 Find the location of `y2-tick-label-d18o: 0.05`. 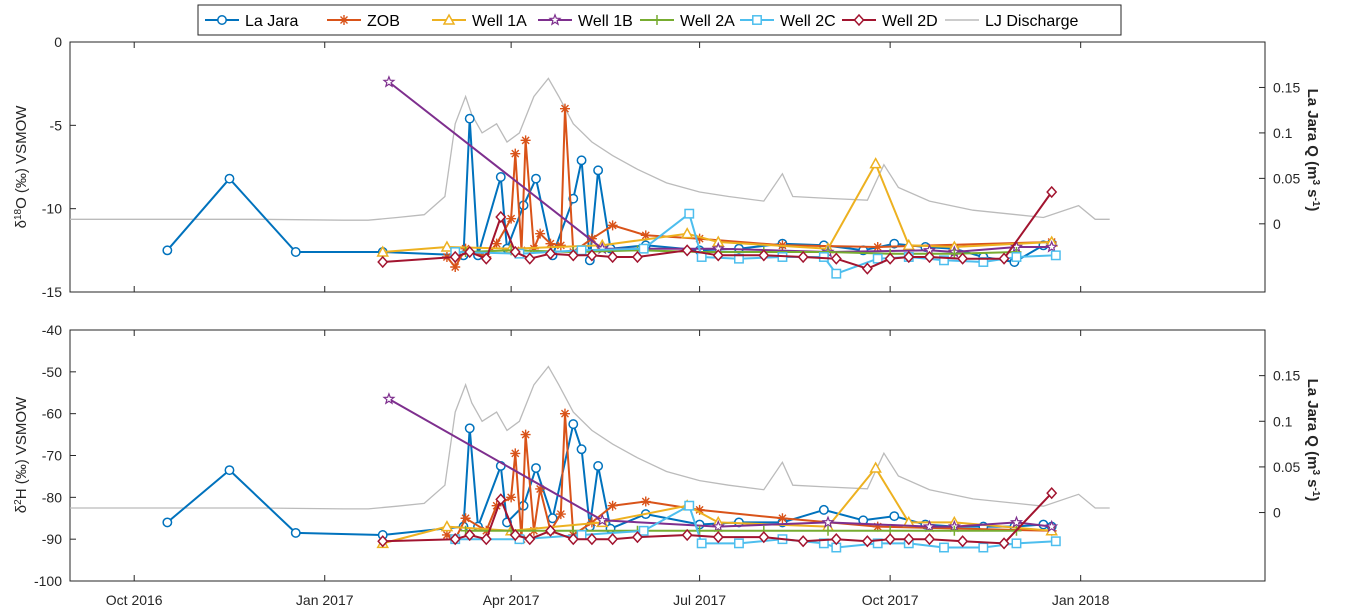

y2-tick-label-d18o: 0.05 is located at coordinates (1286, 178).